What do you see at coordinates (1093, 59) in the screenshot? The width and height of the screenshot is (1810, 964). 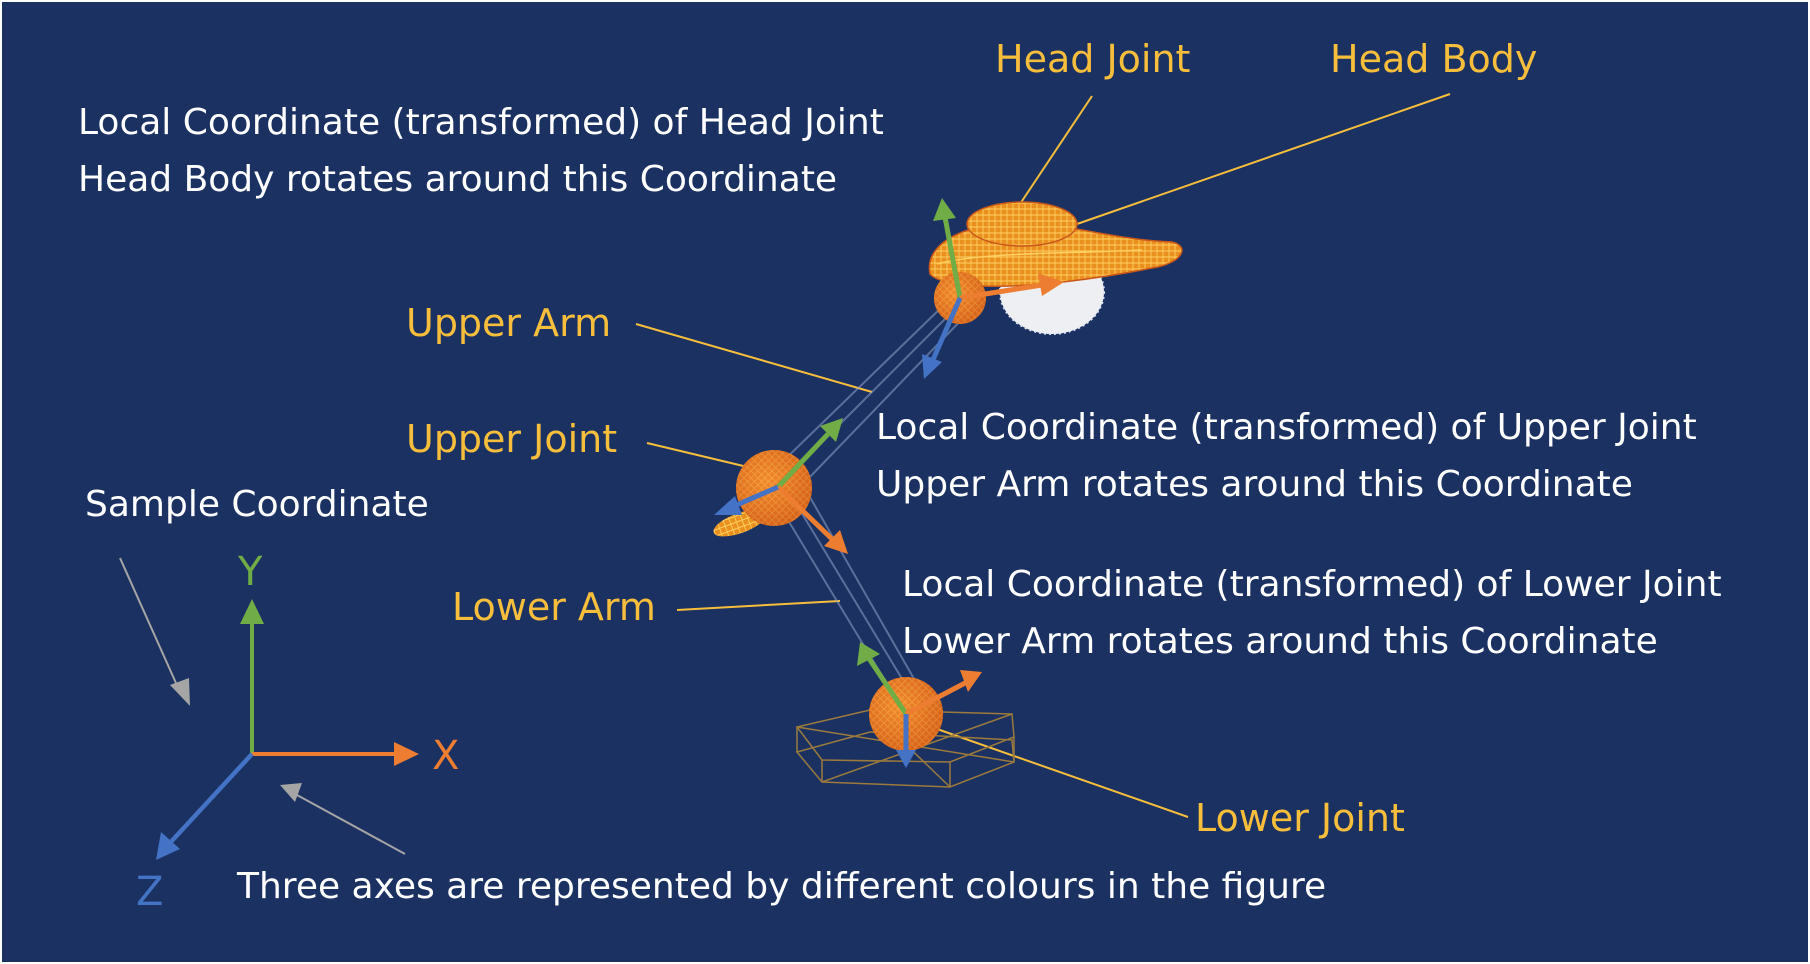 I see `head-joint-label: Head Joint` at bounding box center [1093, 59].